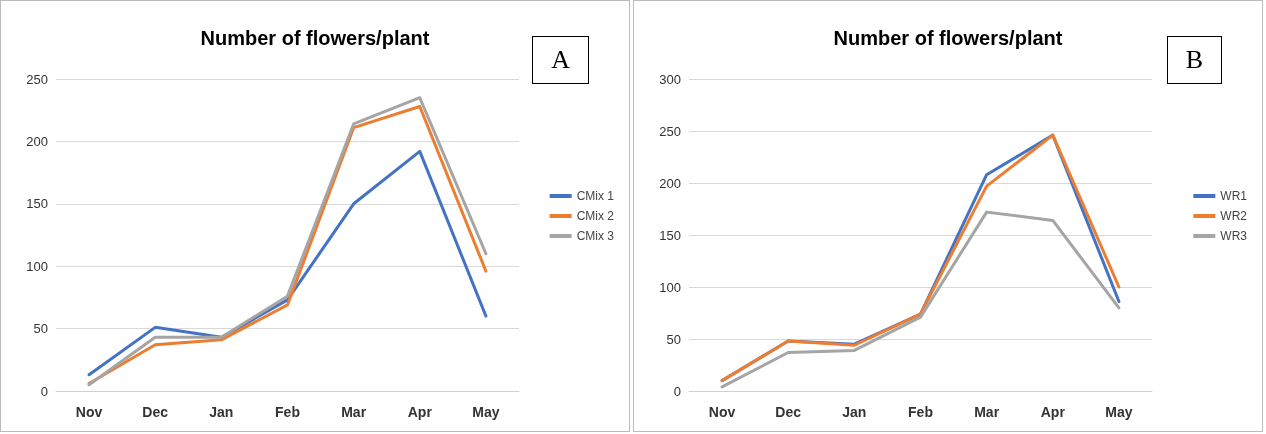 This screenshot has width=1266, height=434. What do you see at coordinates (1194, 60) in the screenshot?
I see `text: B` at bounding box center [1194, 60].